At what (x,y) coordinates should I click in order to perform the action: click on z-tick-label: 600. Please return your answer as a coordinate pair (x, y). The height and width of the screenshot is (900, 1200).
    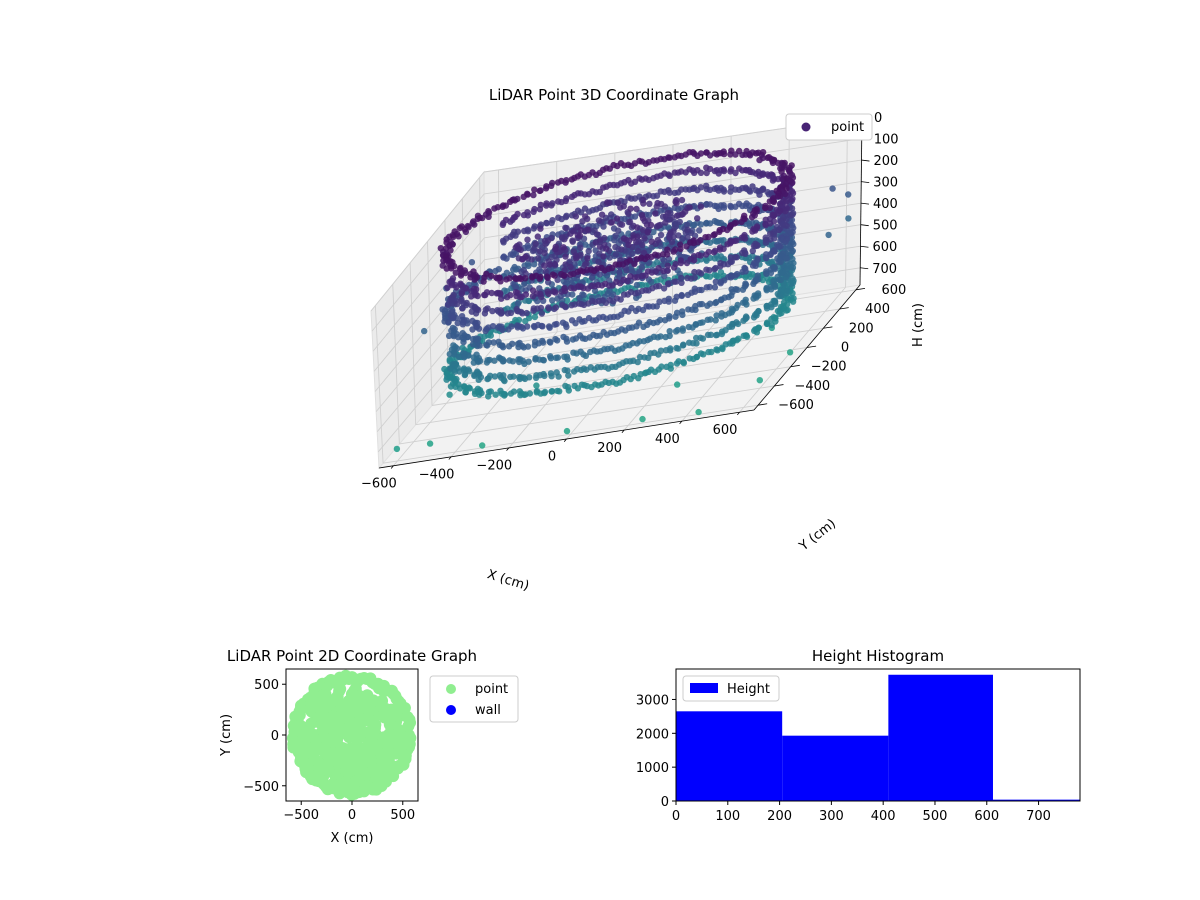
    Looking at the image, I should click on (884, 247).